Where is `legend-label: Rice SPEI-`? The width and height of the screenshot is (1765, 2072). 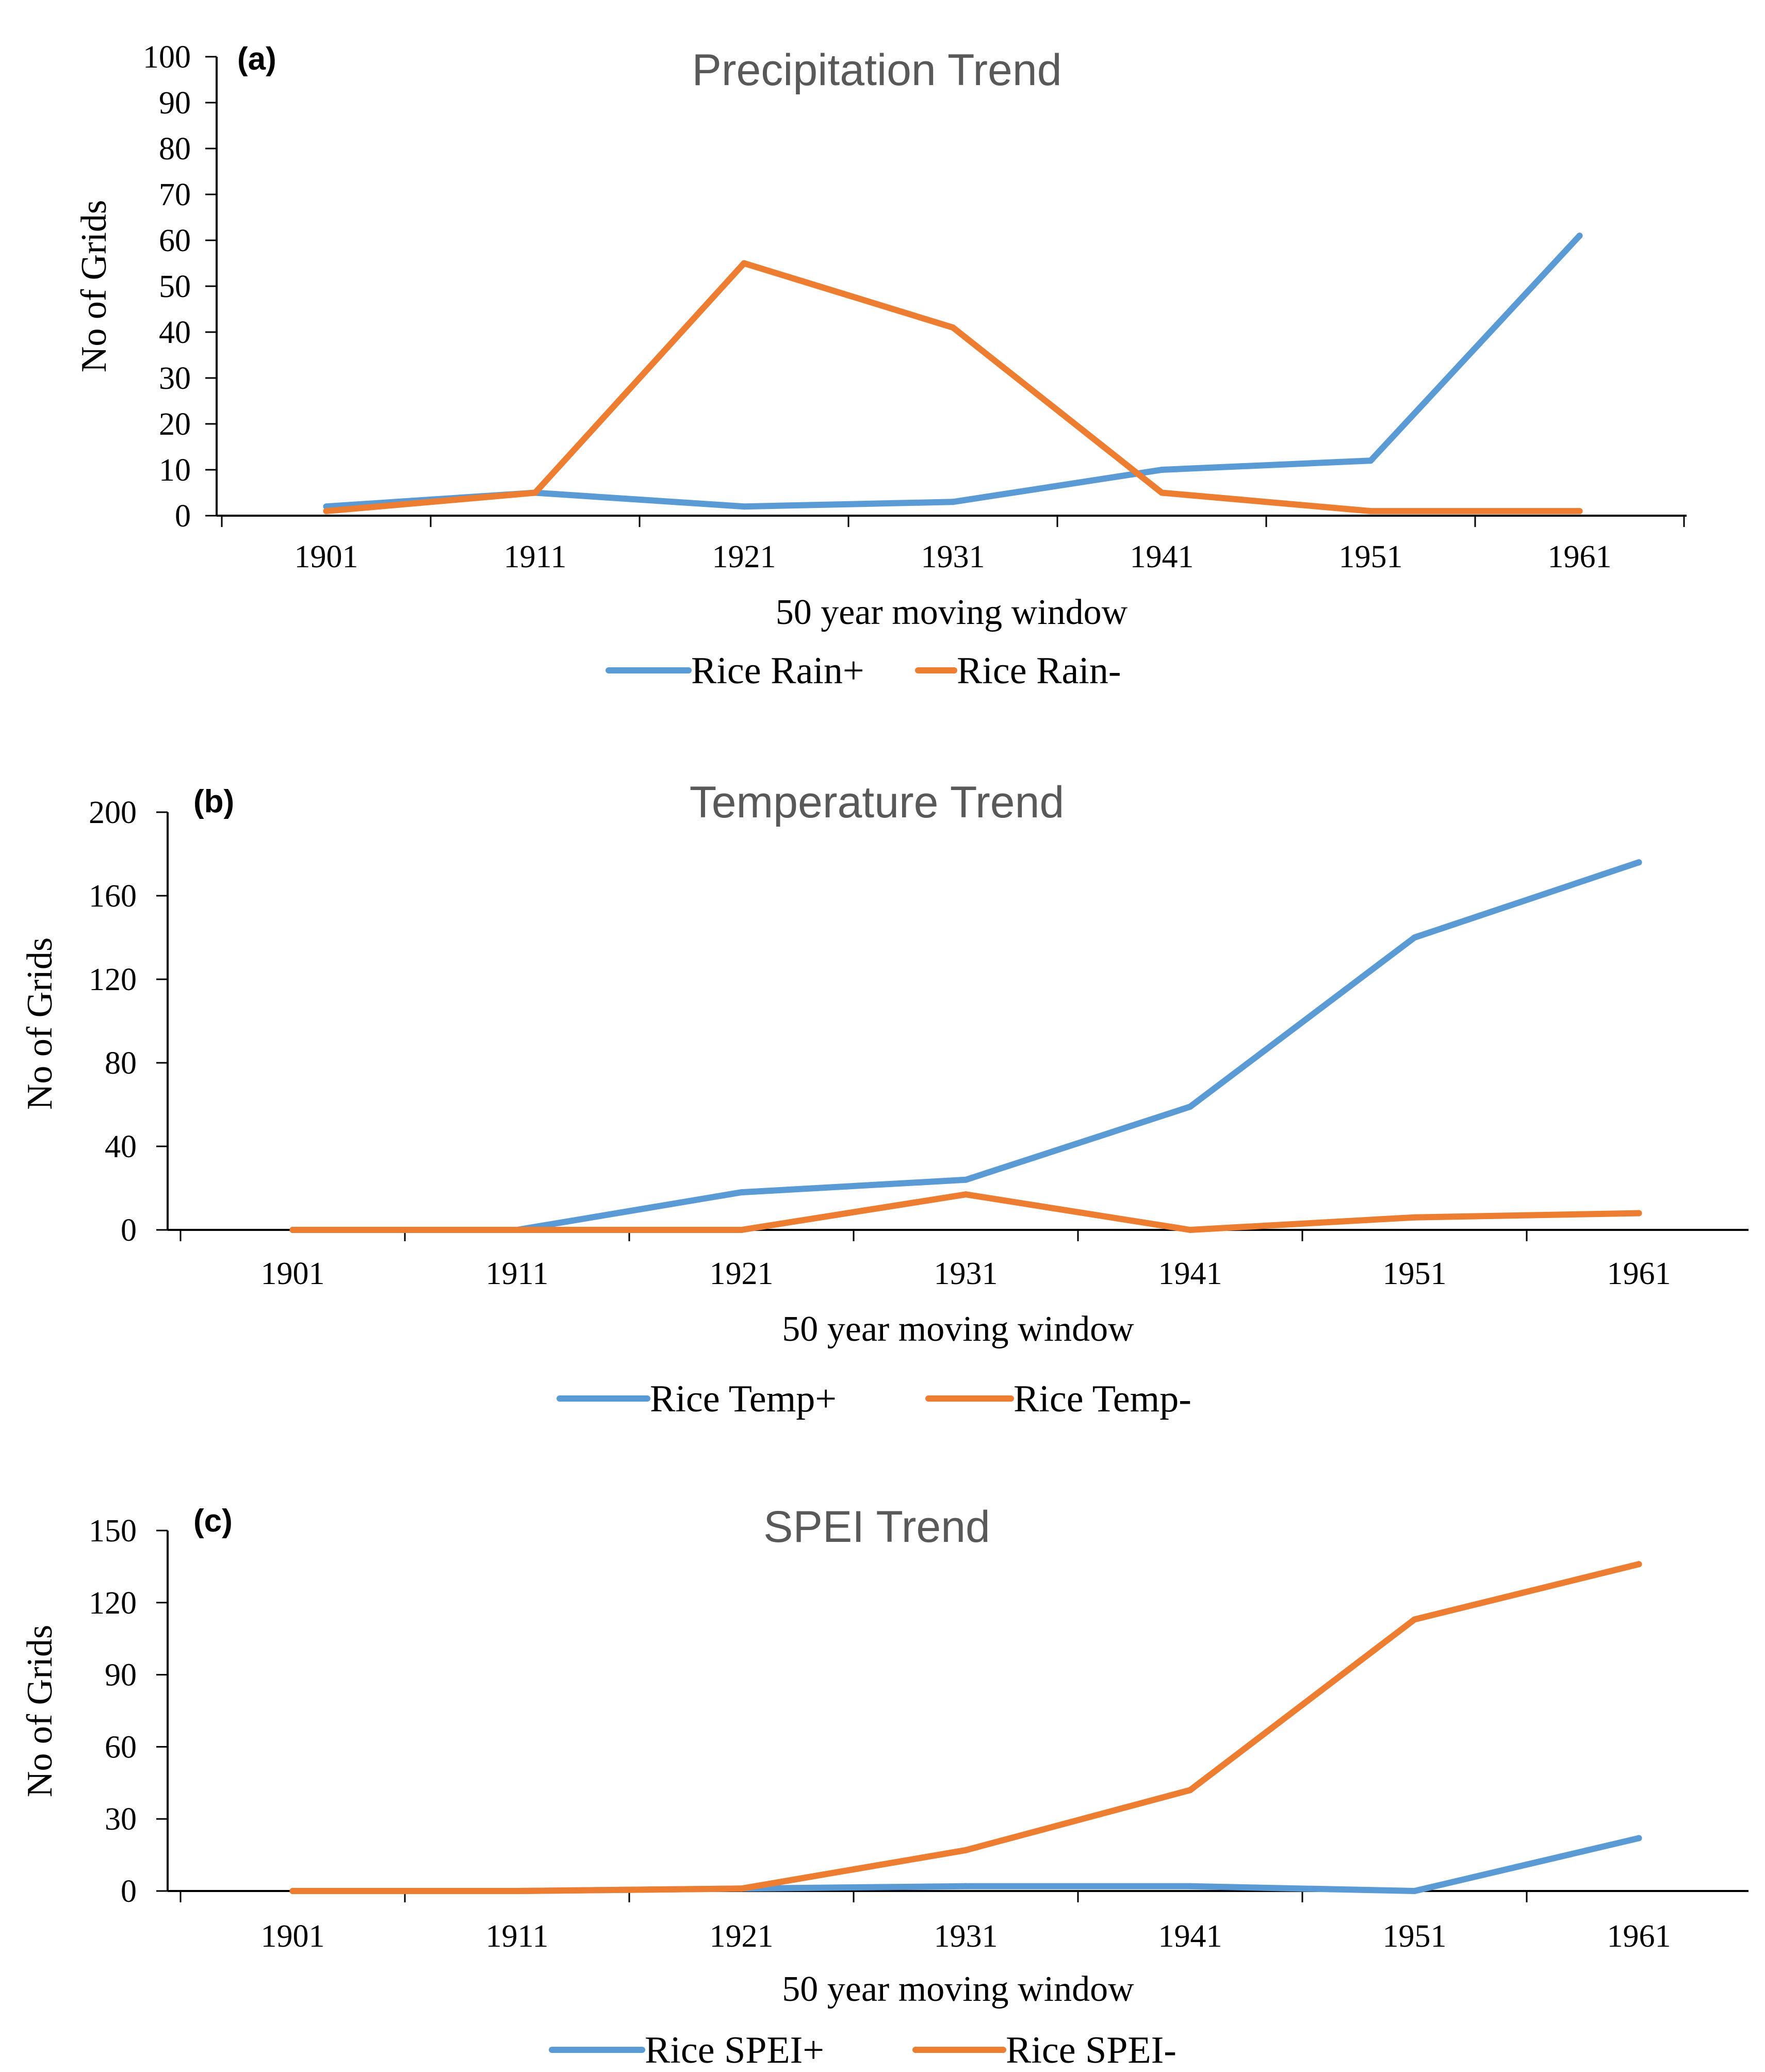 legend-label: Rice SPEI- is located at coordinates (1091, 2050).